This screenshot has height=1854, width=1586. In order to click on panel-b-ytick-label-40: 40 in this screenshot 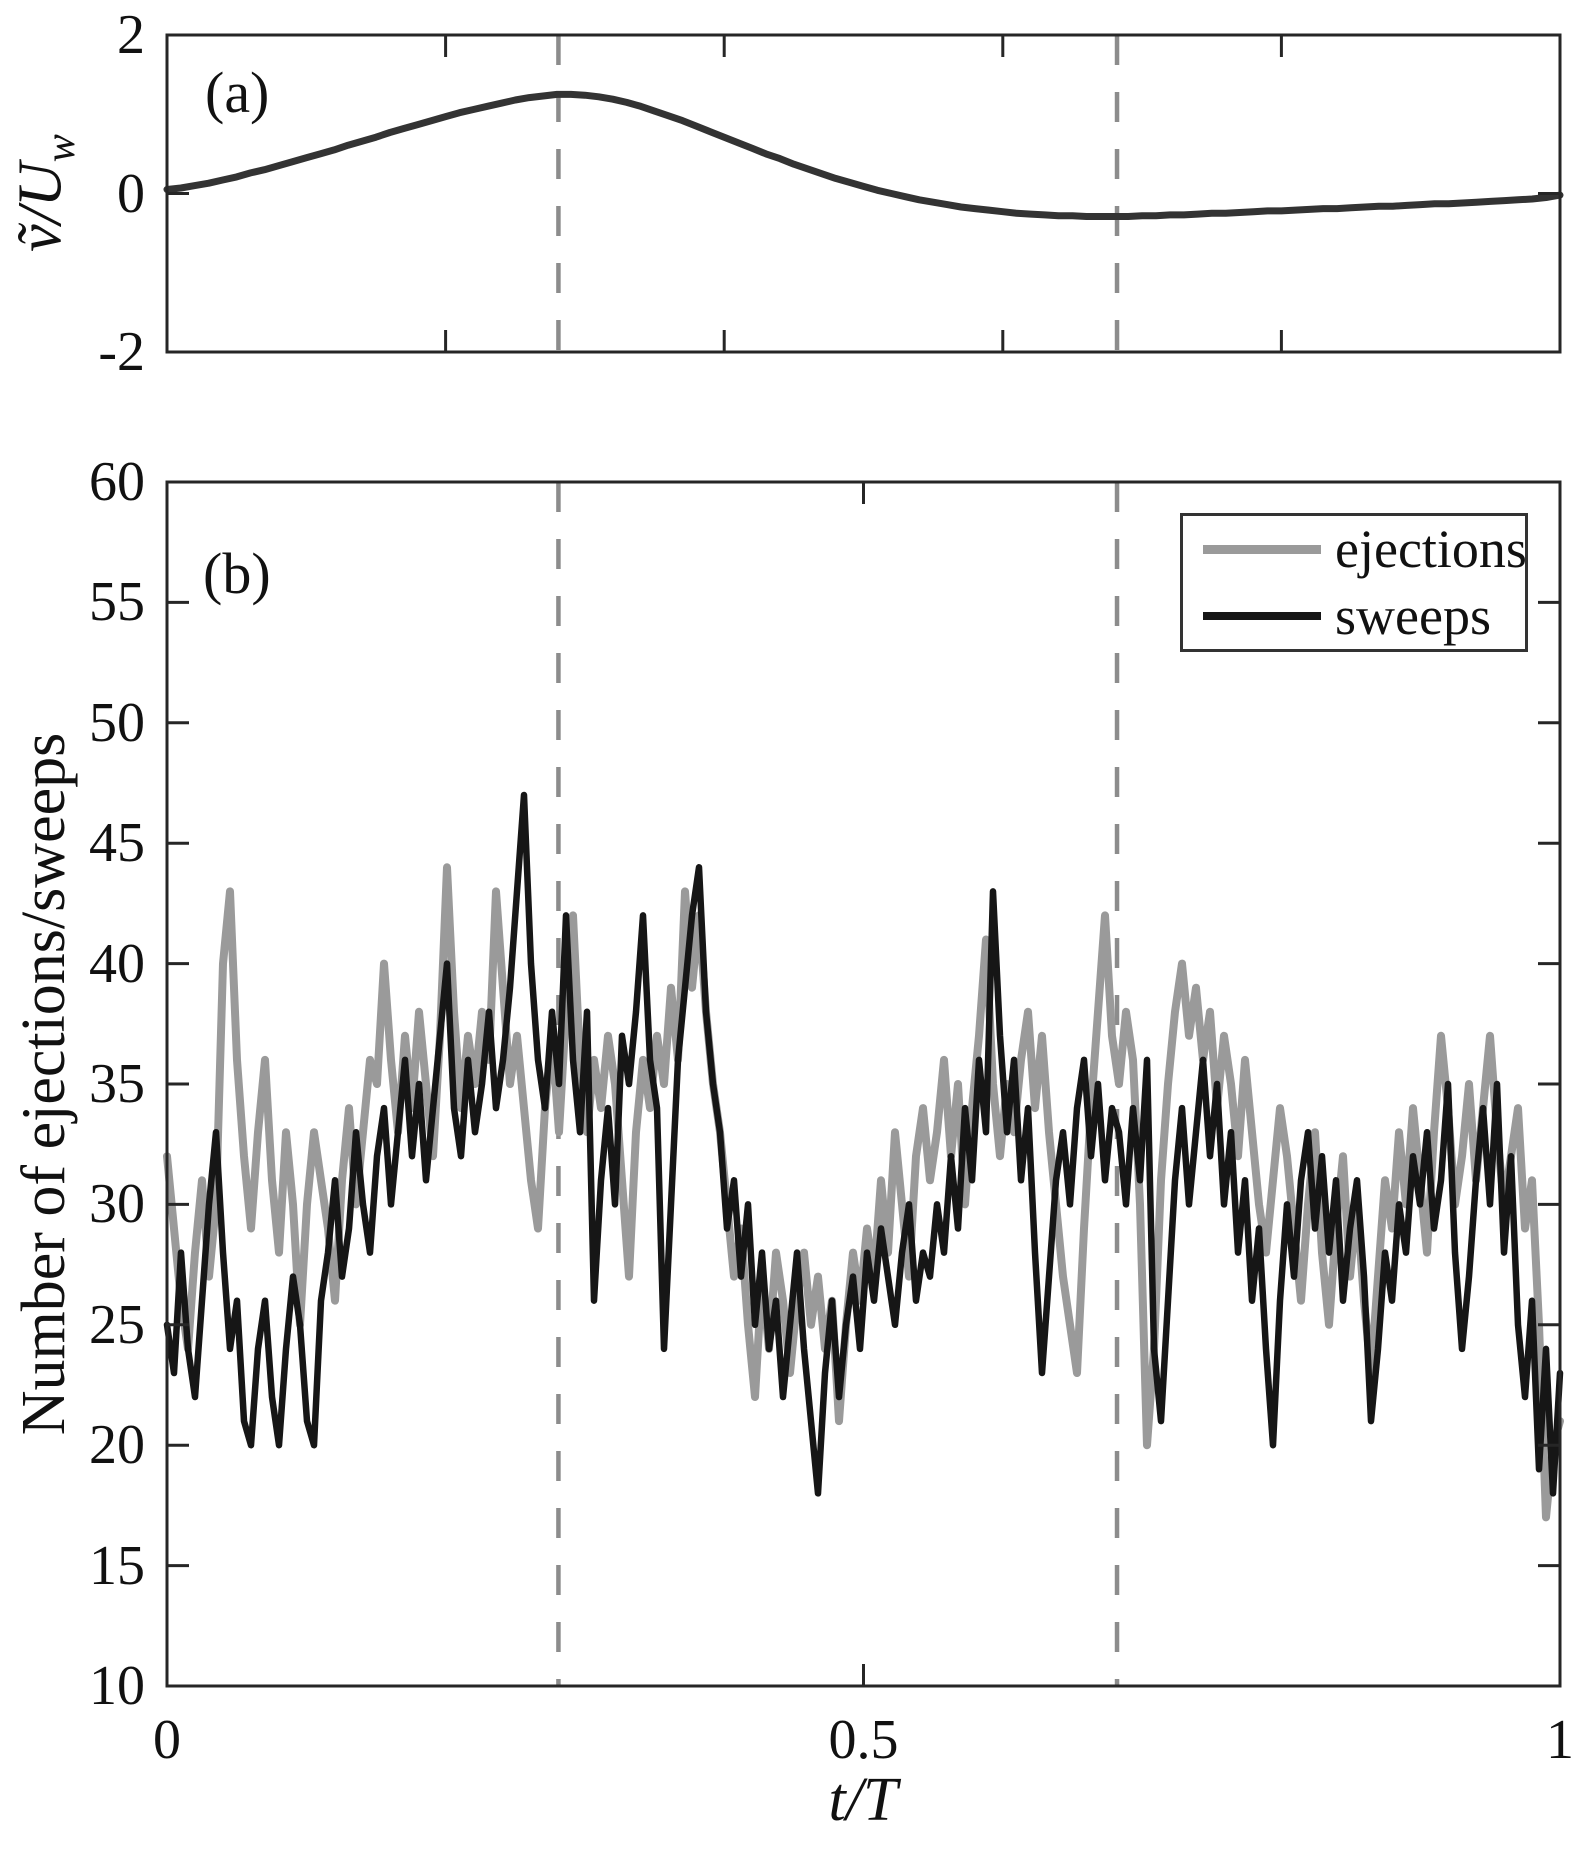, I will do `click(117, 963)`.